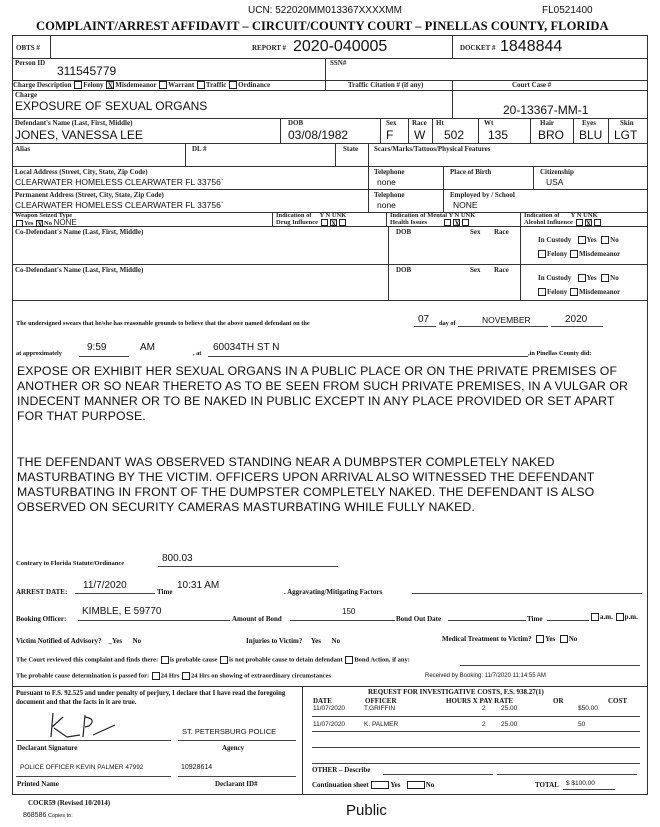 The width and height of the screenshot is (660, 827). I want to click on report-label: REPORT #, so click(269, 48).